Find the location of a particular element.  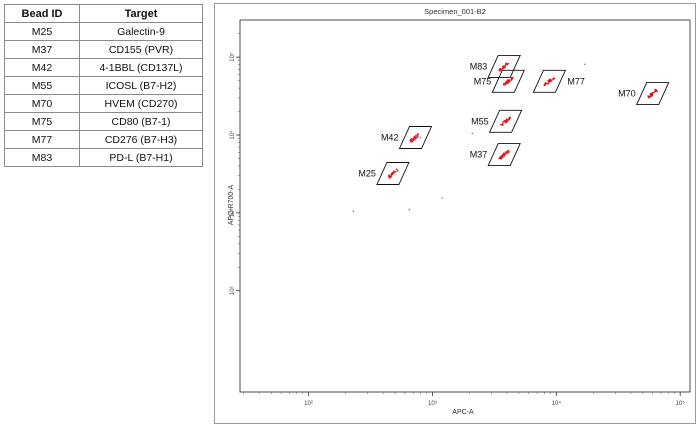

target-cell: PD-L (B7-H1) is located at coordinates (141, 157).